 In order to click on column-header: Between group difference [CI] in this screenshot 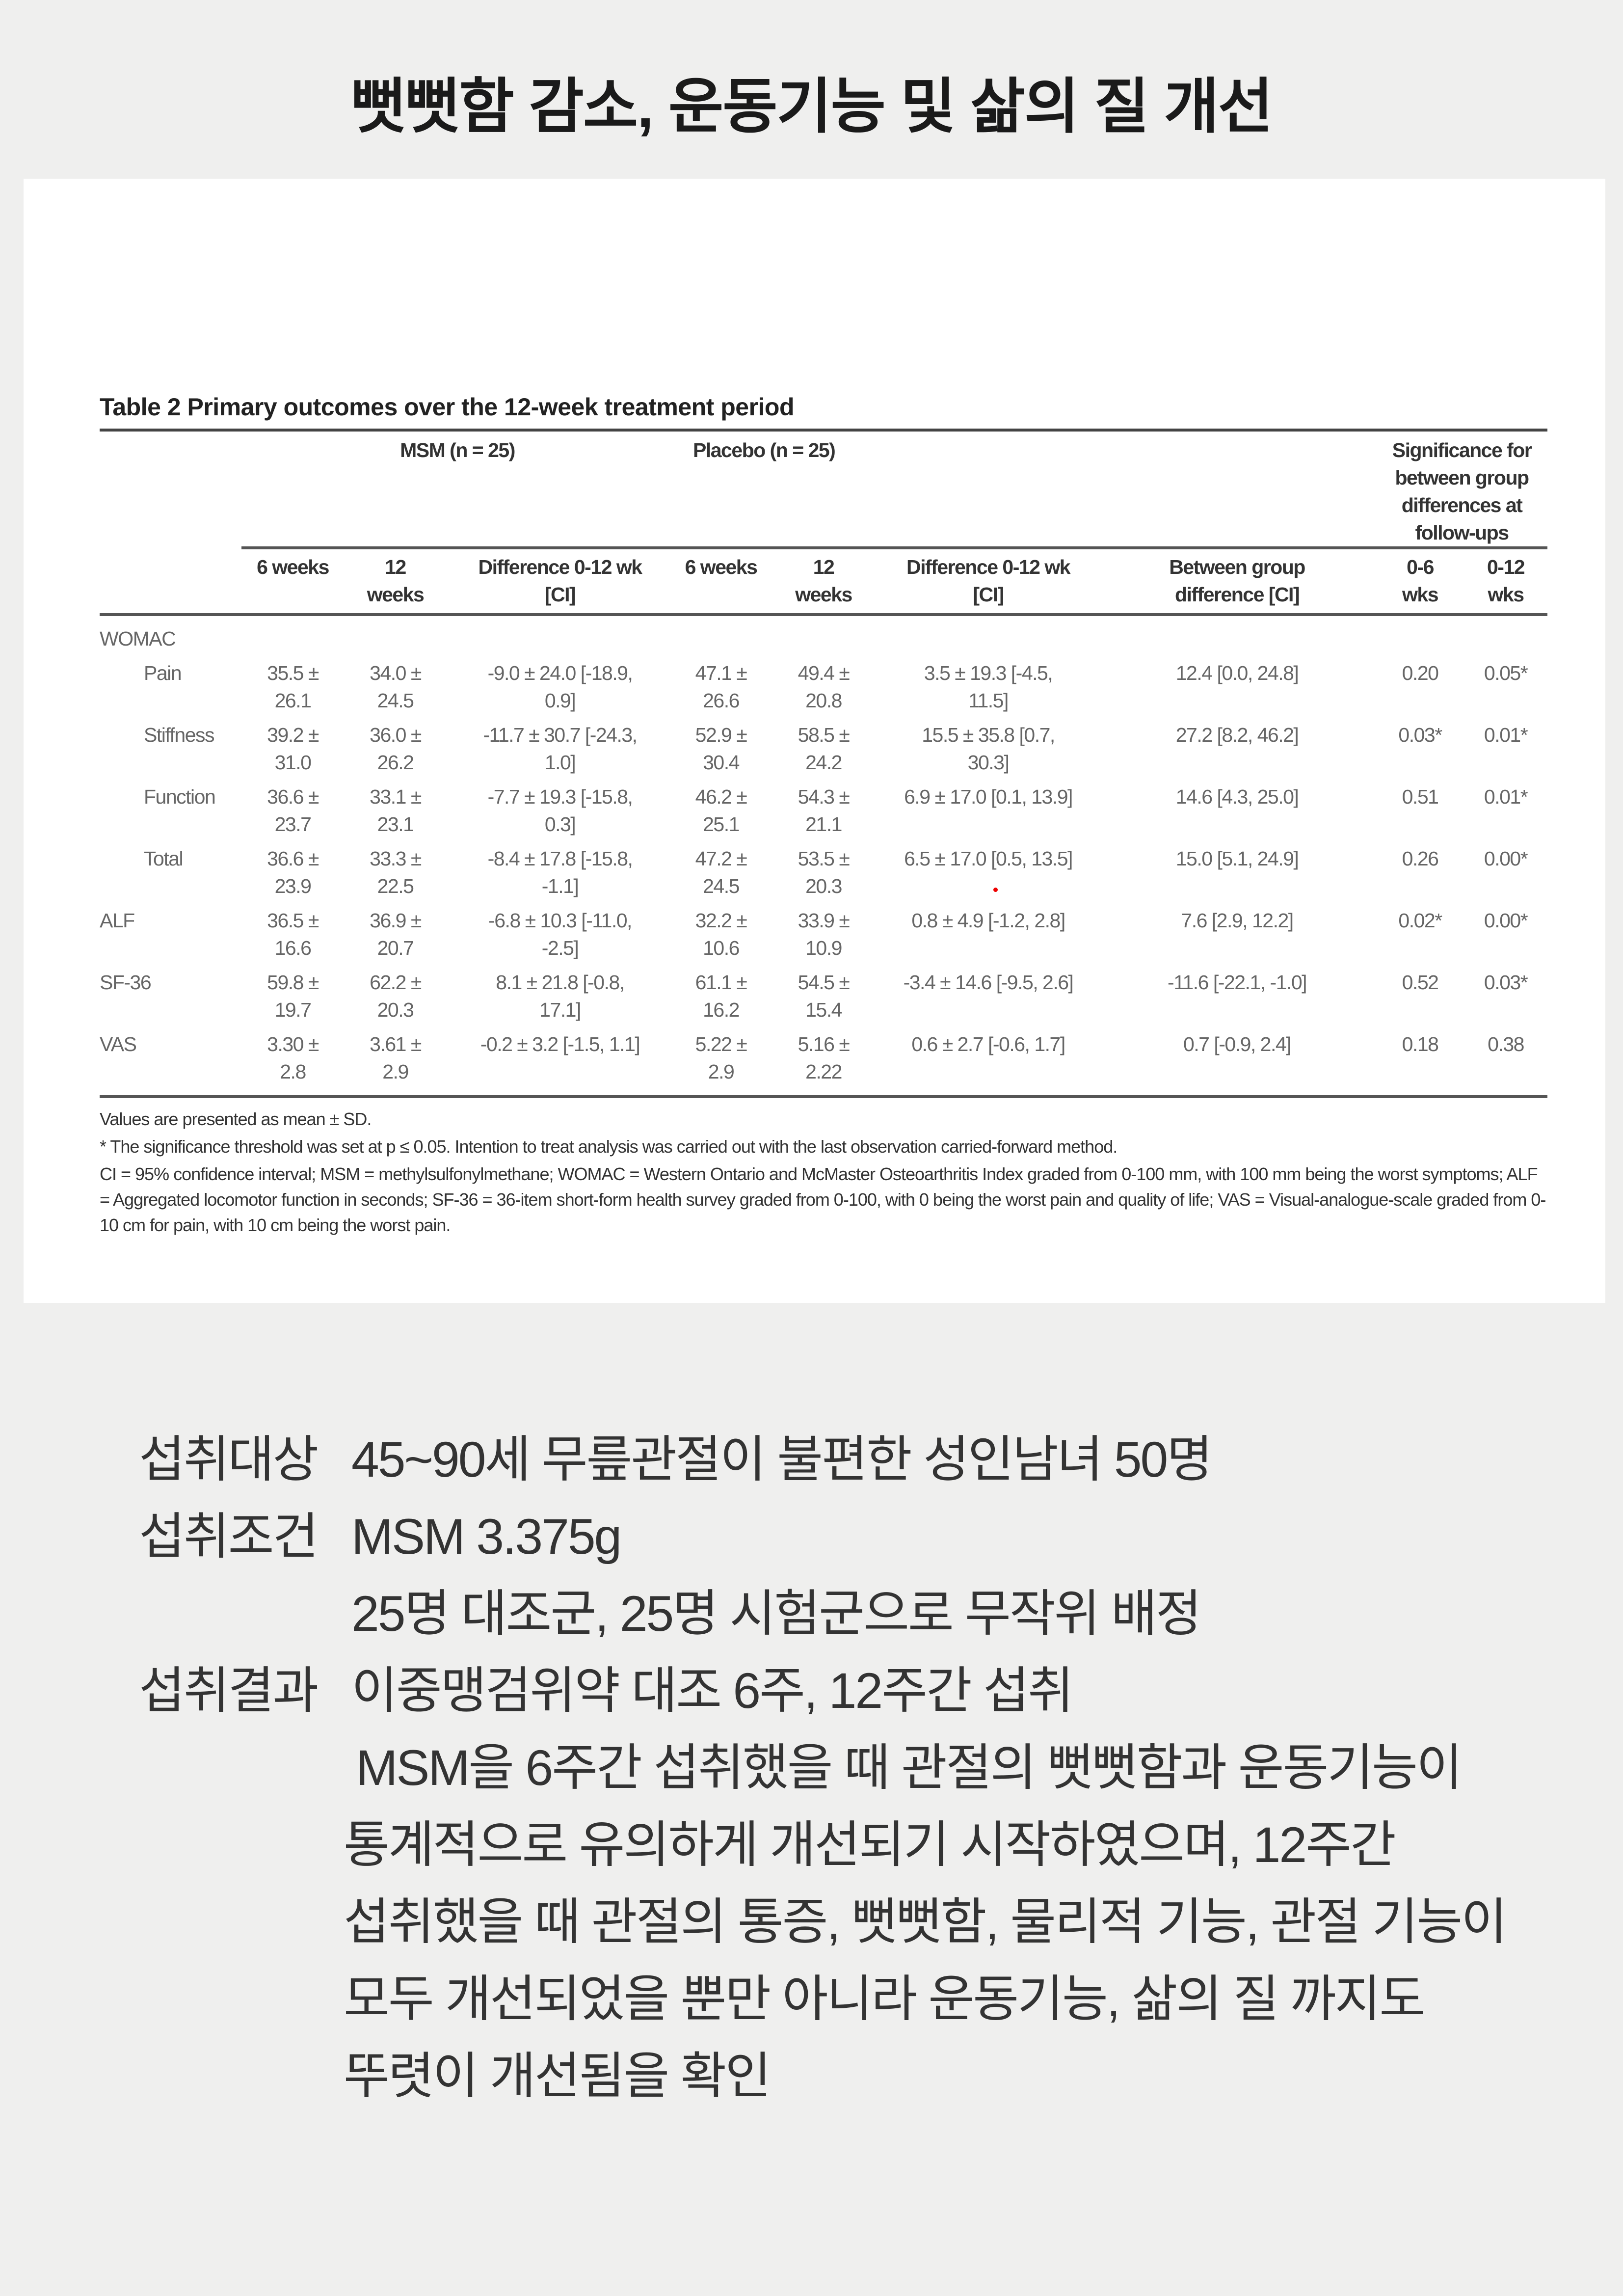, I will do `click(1237, 580)`.